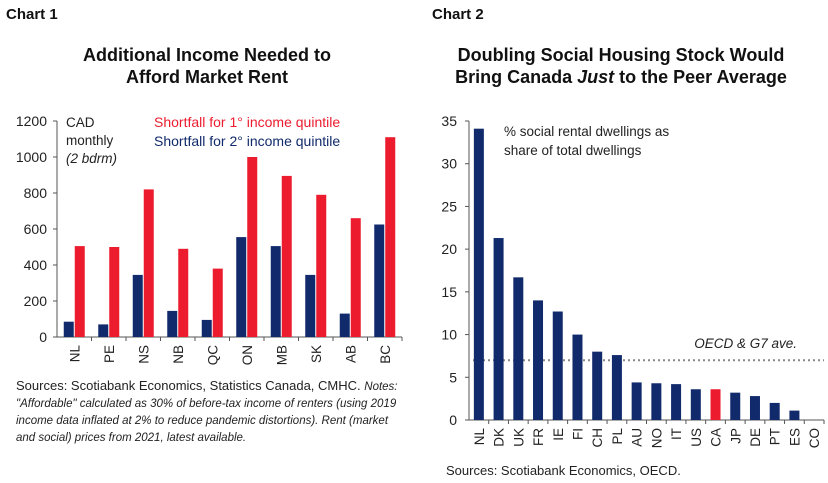  Describe the element at coordinates (558, 434) in the screenshot. I see `chart2-x-tick-label: IE` at that location.